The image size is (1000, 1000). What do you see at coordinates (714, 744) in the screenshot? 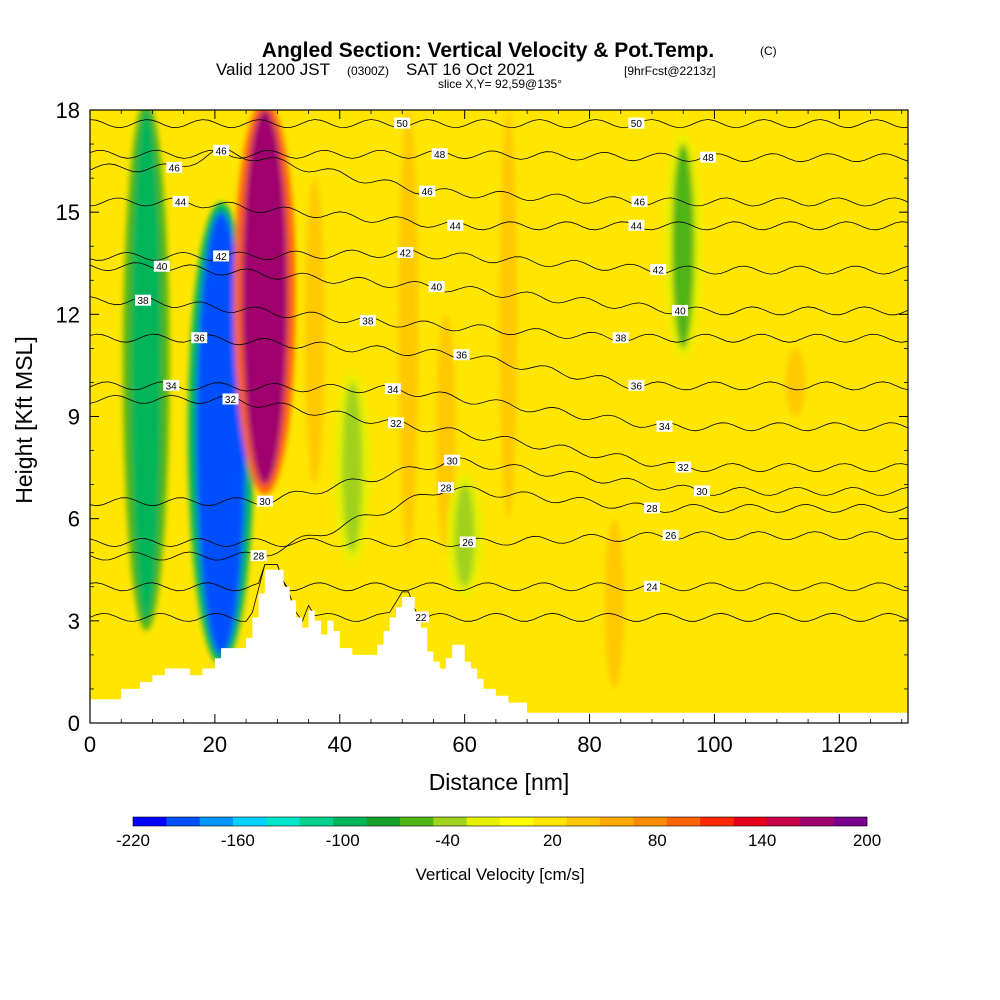
I see `x-tick-label-100: 100` at bounding box center [714, 744].